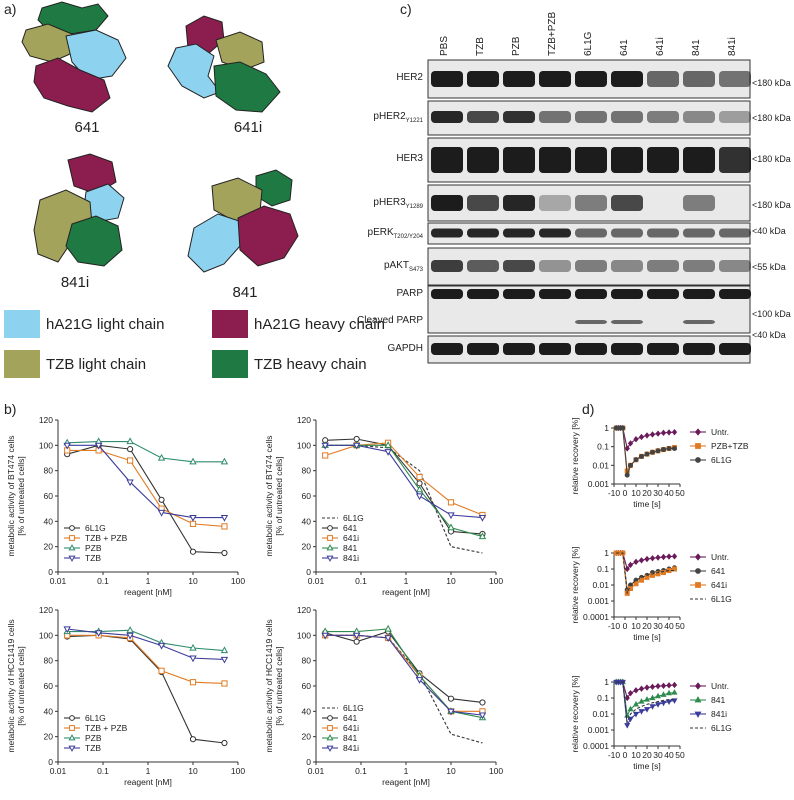 This screenshot has height=800, width=794. Describe the element at coordinates (696, 47) in the screenshot. I see `lane-label: 841` at that location.